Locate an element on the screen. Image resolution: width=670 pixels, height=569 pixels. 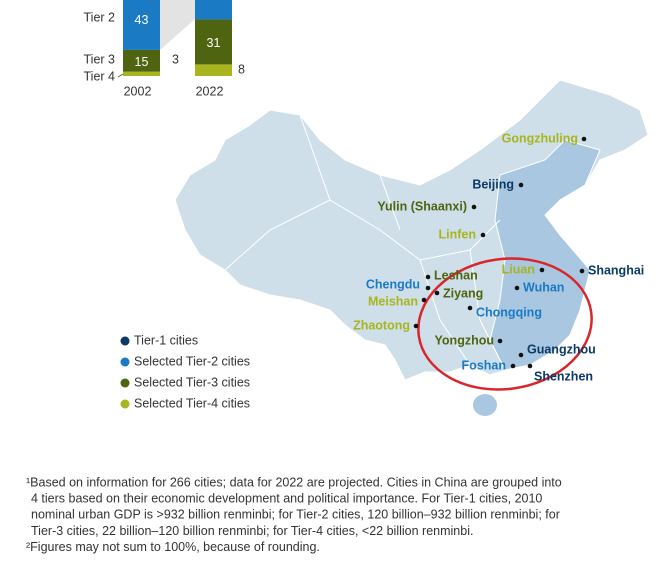
bar-segment-cropped is located at coordinates (213, 10).